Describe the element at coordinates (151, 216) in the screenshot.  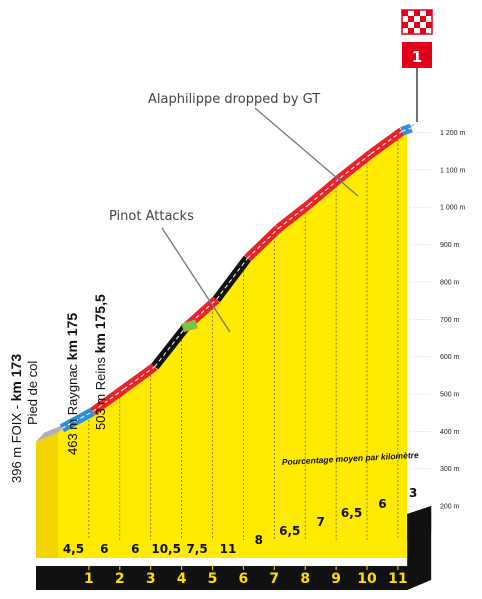
I see `annotation-text-1: Pinot Attacks` at that location.